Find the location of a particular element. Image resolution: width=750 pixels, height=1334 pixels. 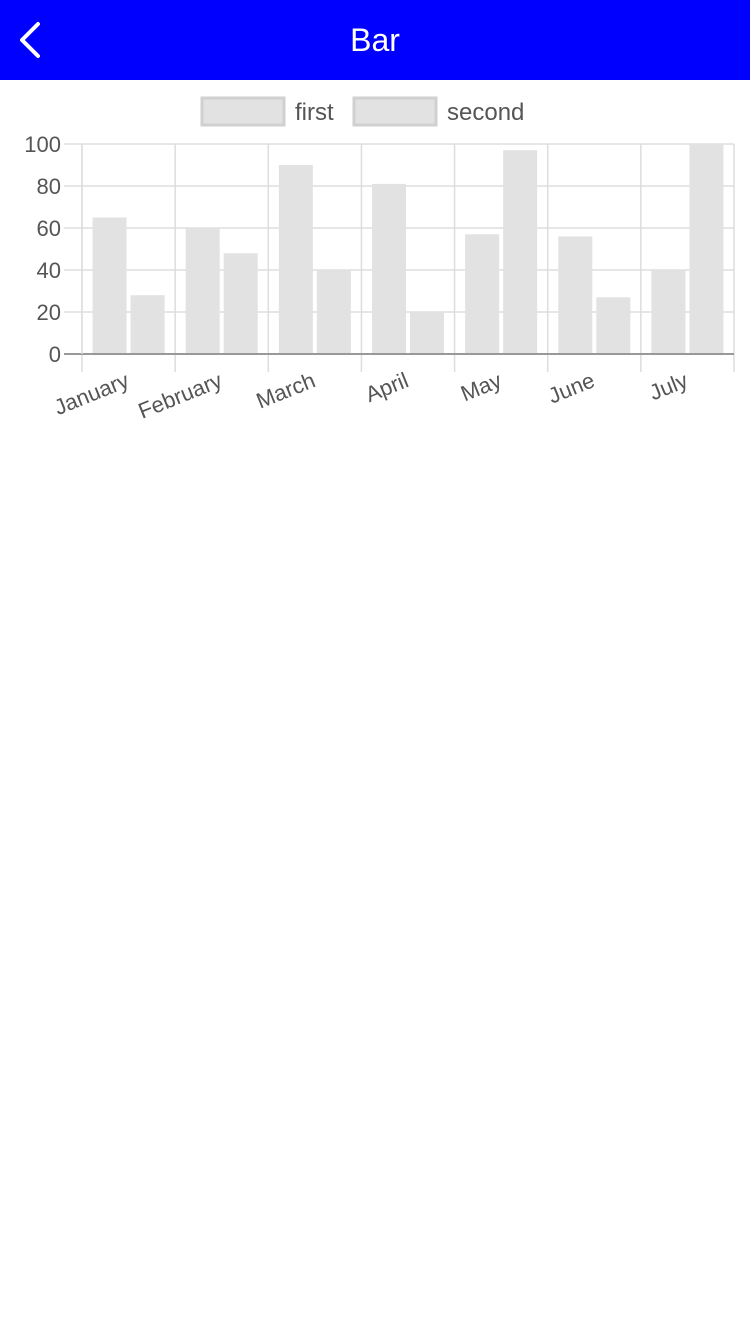

bar-first-july is located at coordinates (668, 312).